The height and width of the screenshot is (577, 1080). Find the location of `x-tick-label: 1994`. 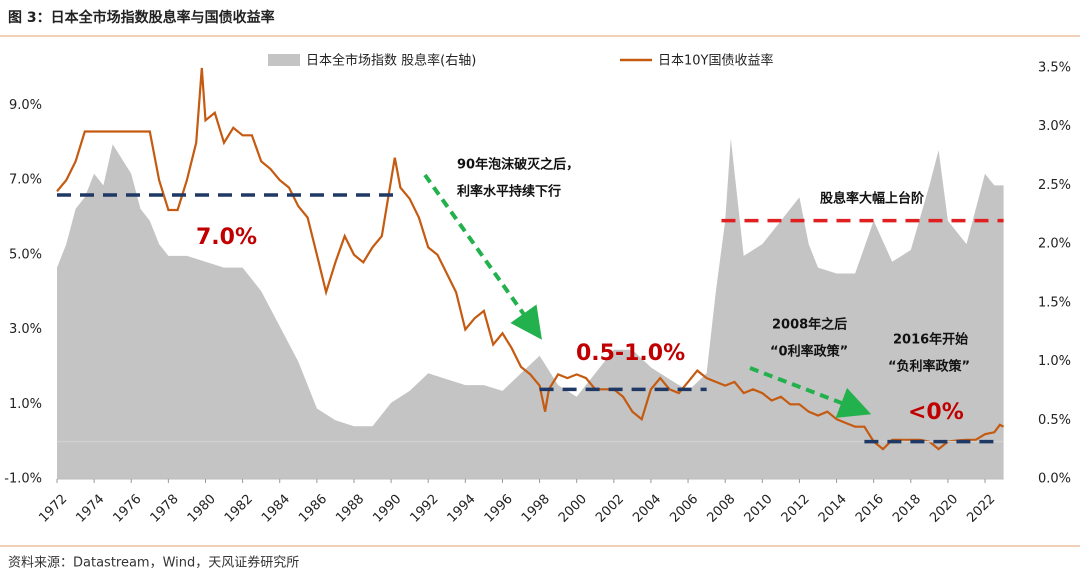

x-tick-label: 1994 is located at coordinates (462, 509).